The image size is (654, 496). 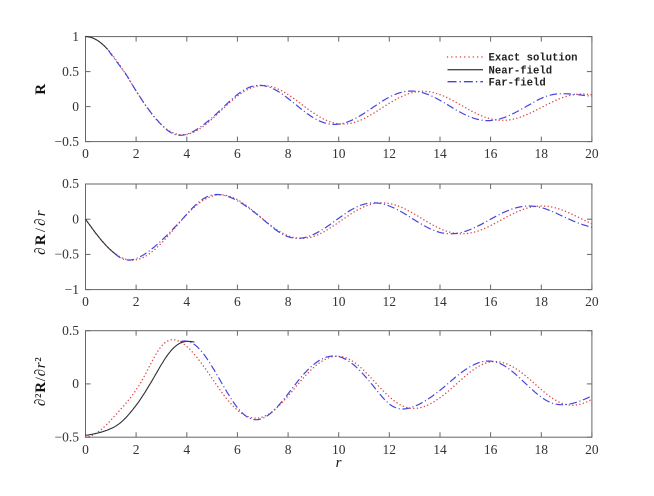 I want to click on svg-text: ∂R/∂r, so click(x=41, y=231).